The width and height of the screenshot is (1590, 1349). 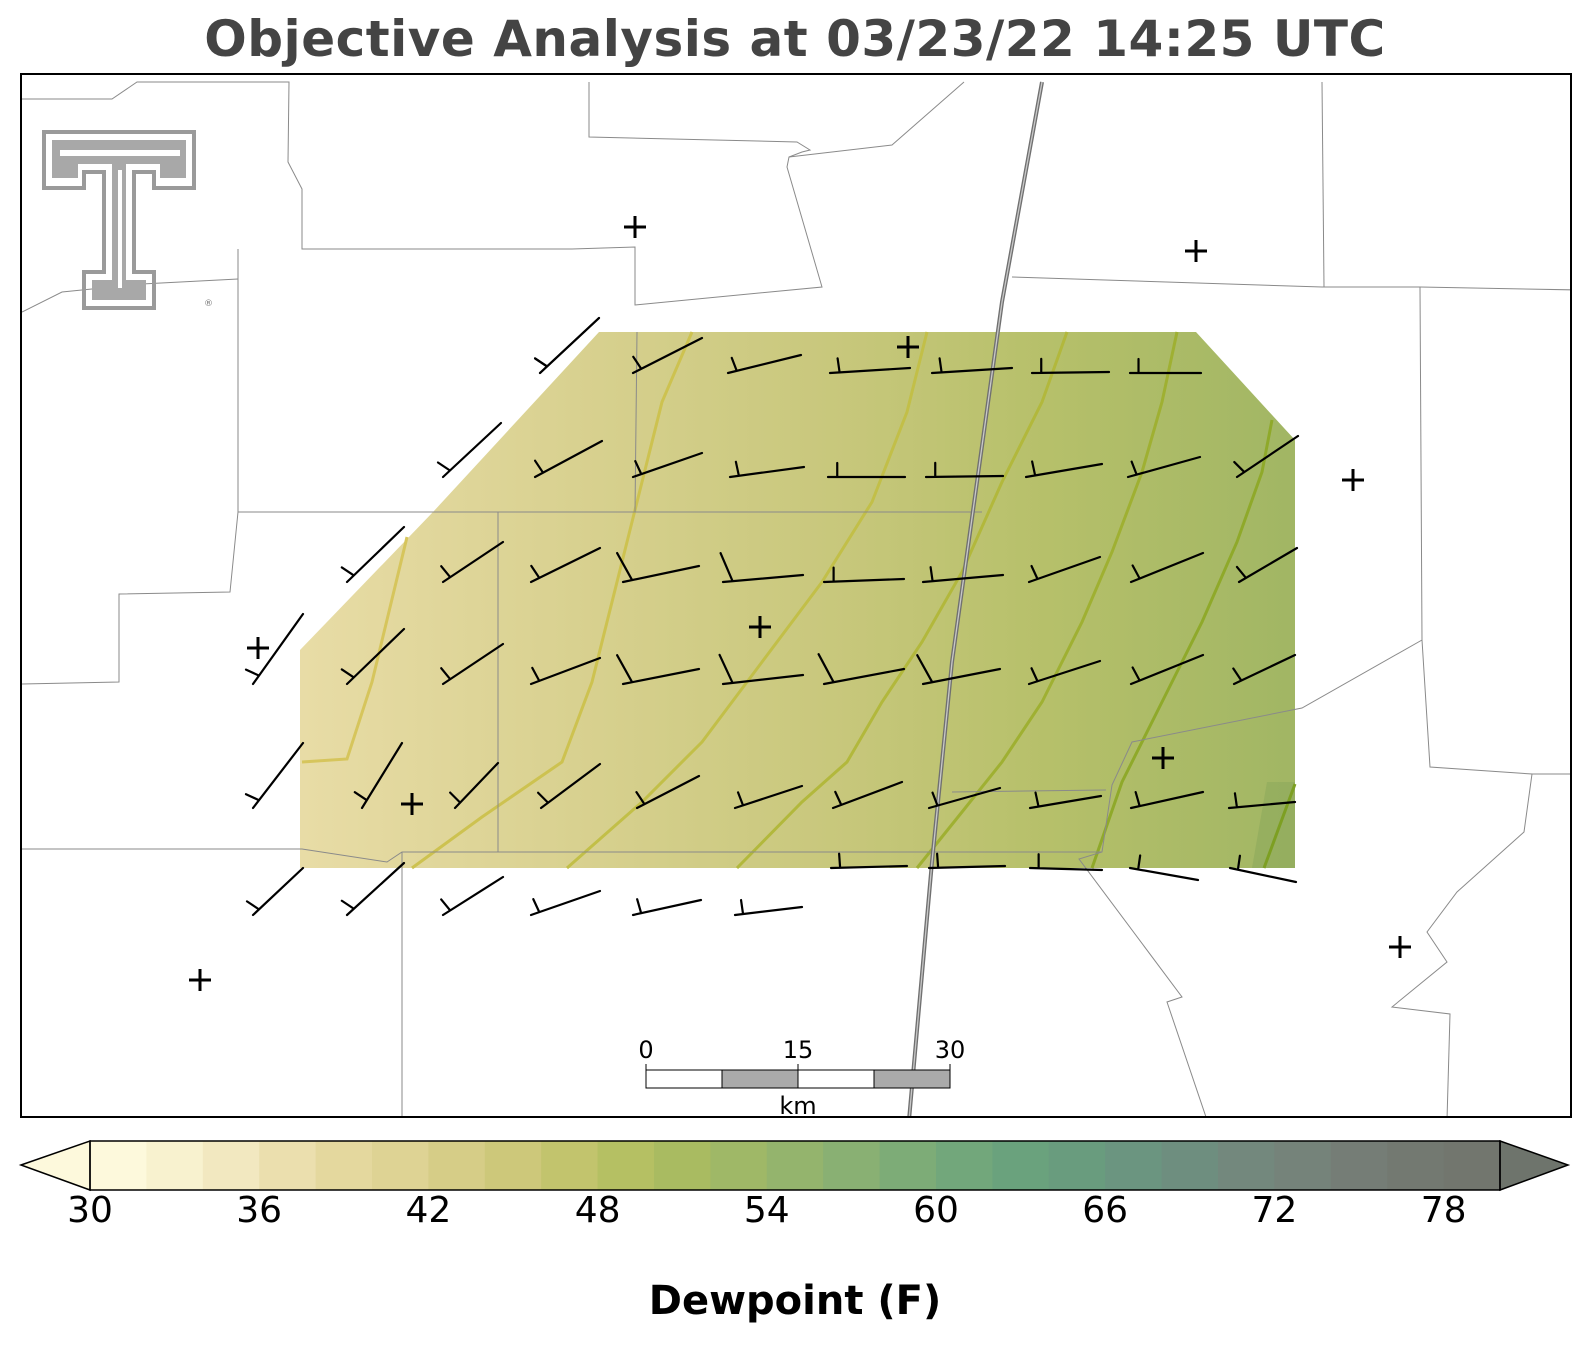 What do you see at coordinates (802, 1076) in the screenshot?
I see `scale-bar: 0 15 30 km` at bounding box center [802, 1076].